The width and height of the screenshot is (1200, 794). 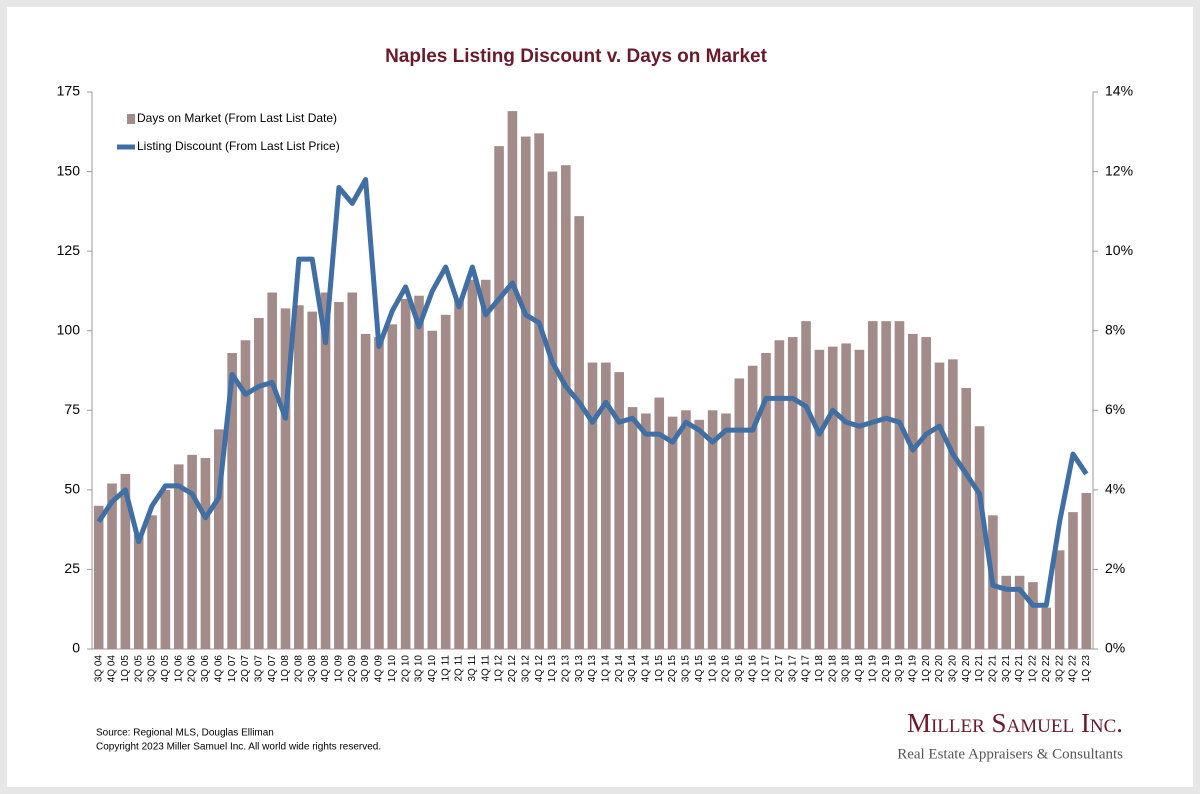 What do you see at coordinates (966, 669) in the screenshot?
I see `x-tick-label: 4Q 20` at bounding box center [966, 669].